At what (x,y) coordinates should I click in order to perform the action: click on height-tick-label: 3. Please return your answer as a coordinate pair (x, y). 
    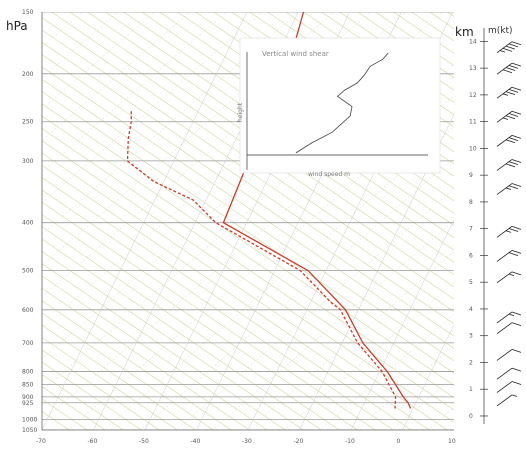
    Looking at the image, I should click on (471, 336).